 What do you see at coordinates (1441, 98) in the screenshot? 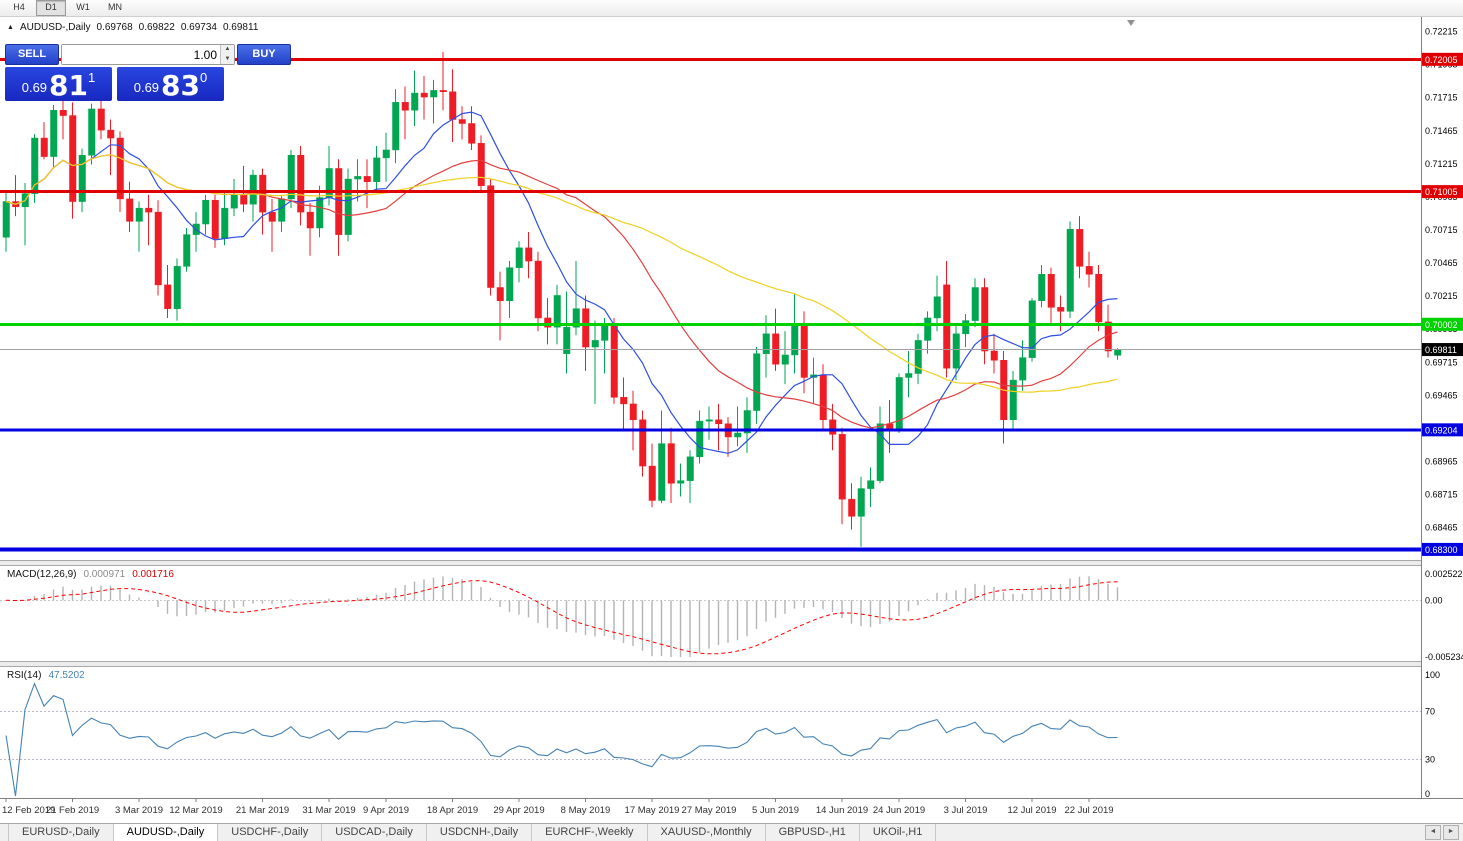
I see `svg-text: 0.71715` at bounding box center [1441, 98].